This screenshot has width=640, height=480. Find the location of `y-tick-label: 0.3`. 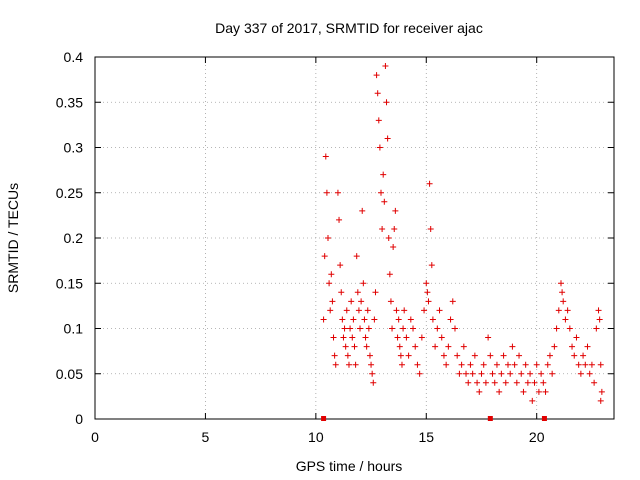

y-tick-label: 0.3 is located at coordinates (74, 148).